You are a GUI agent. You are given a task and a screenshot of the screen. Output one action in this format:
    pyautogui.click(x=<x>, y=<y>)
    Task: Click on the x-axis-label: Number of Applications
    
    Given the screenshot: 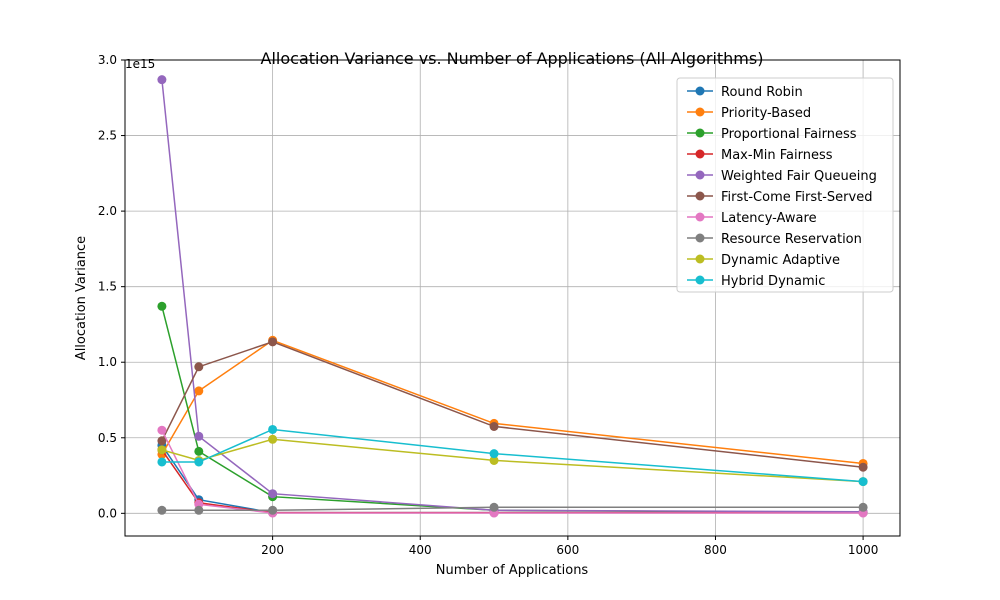 What is the action you would take?
    pyautogui.click(x=512, y=570)
    